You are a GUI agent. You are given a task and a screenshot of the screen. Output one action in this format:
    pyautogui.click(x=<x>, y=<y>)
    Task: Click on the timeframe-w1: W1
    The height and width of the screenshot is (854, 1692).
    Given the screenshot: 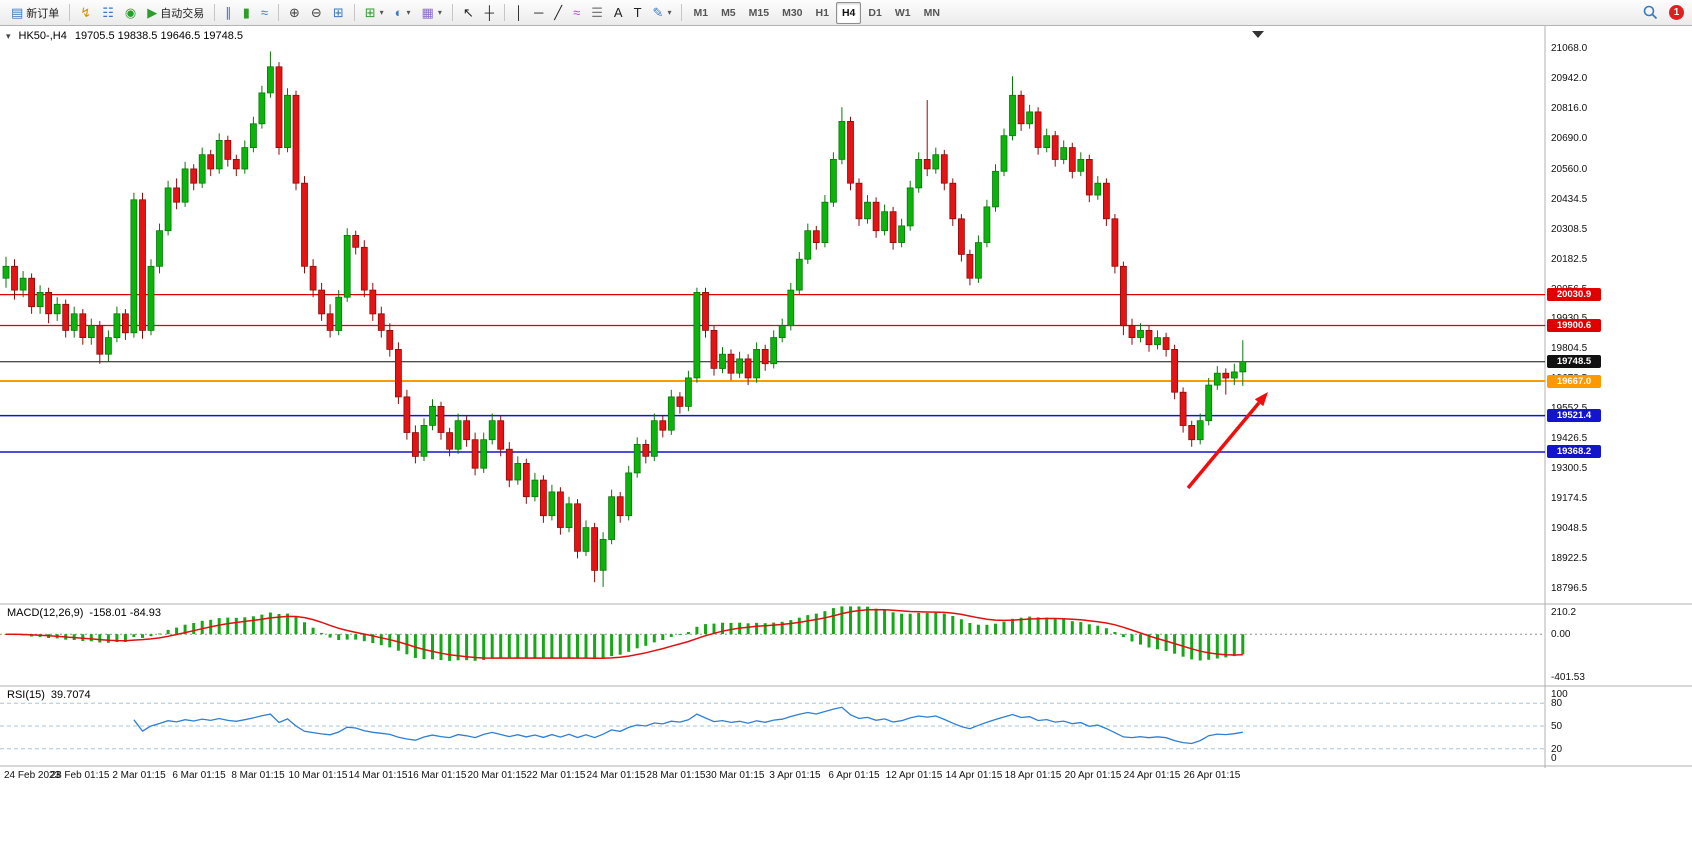 What is the action you would take?
    pyautogui.click(x=903, y=13)
    